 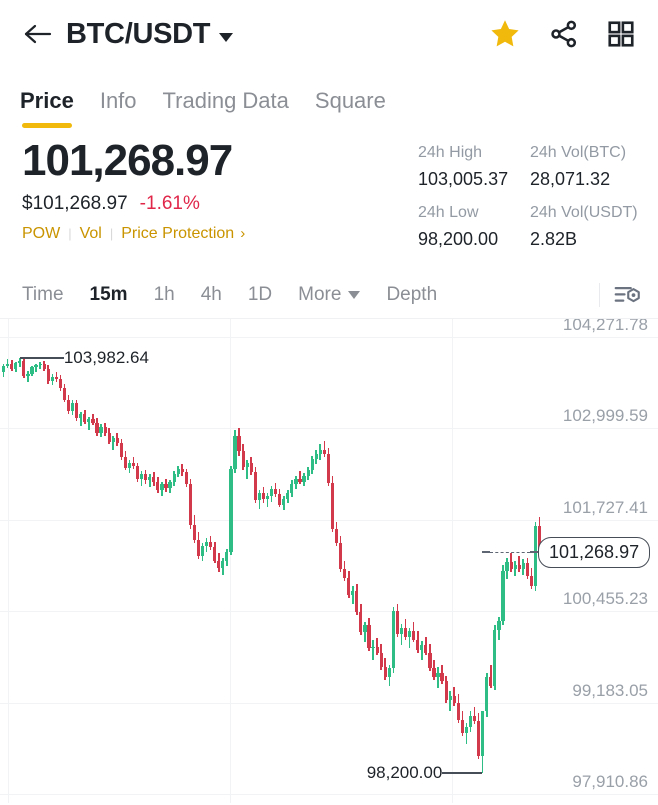 I want to click on tab-square: Square, so click(x=350, y=100).